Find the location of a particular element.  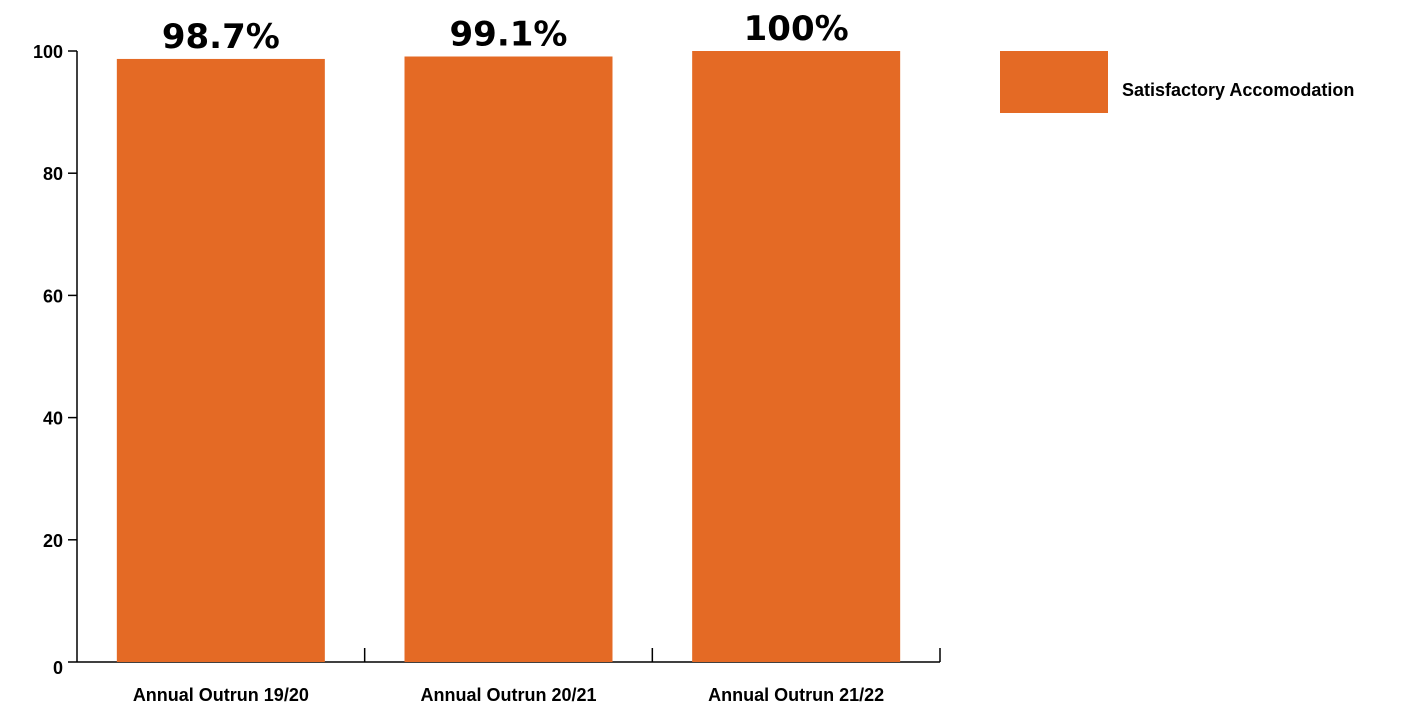

data-label: 99.1% is located at coordinates (509, 34).